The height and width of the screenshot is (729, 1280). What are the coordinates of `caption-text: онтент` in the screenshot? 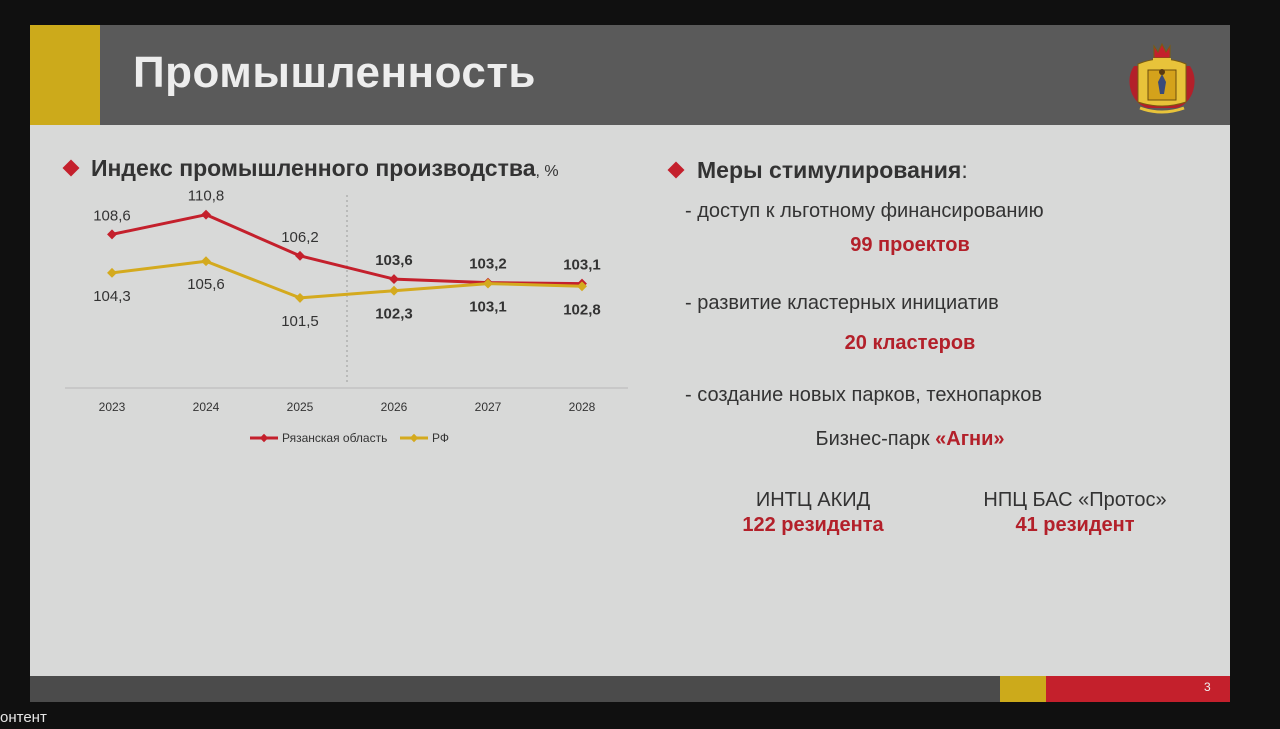 It's located at (23, 717).